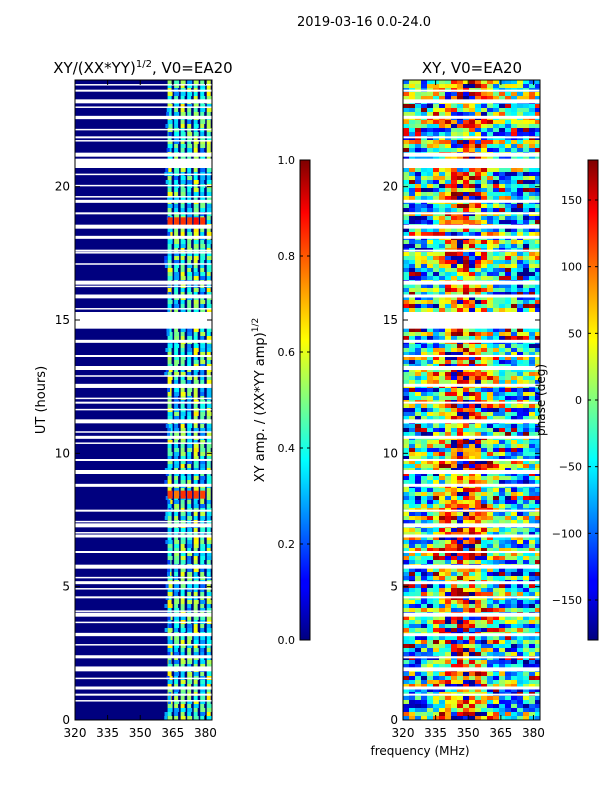 The width and height of the screenshot is (600, 804). I want to click on y-tick-label: 5, so click(66, 587).